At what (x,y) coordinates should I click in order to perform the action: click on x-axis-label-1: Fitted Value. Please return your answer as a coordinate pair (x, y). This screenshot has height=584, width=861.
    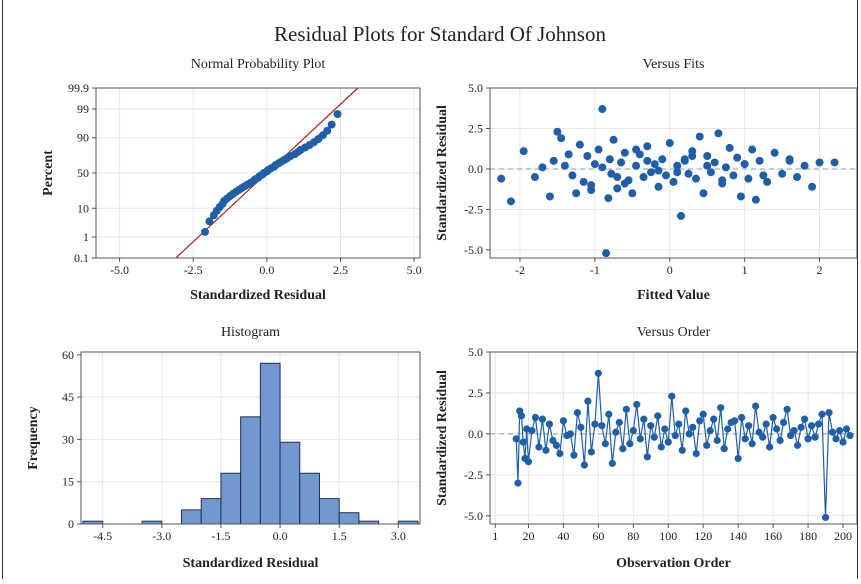
    Looking at the image, I should click on (673, 295).